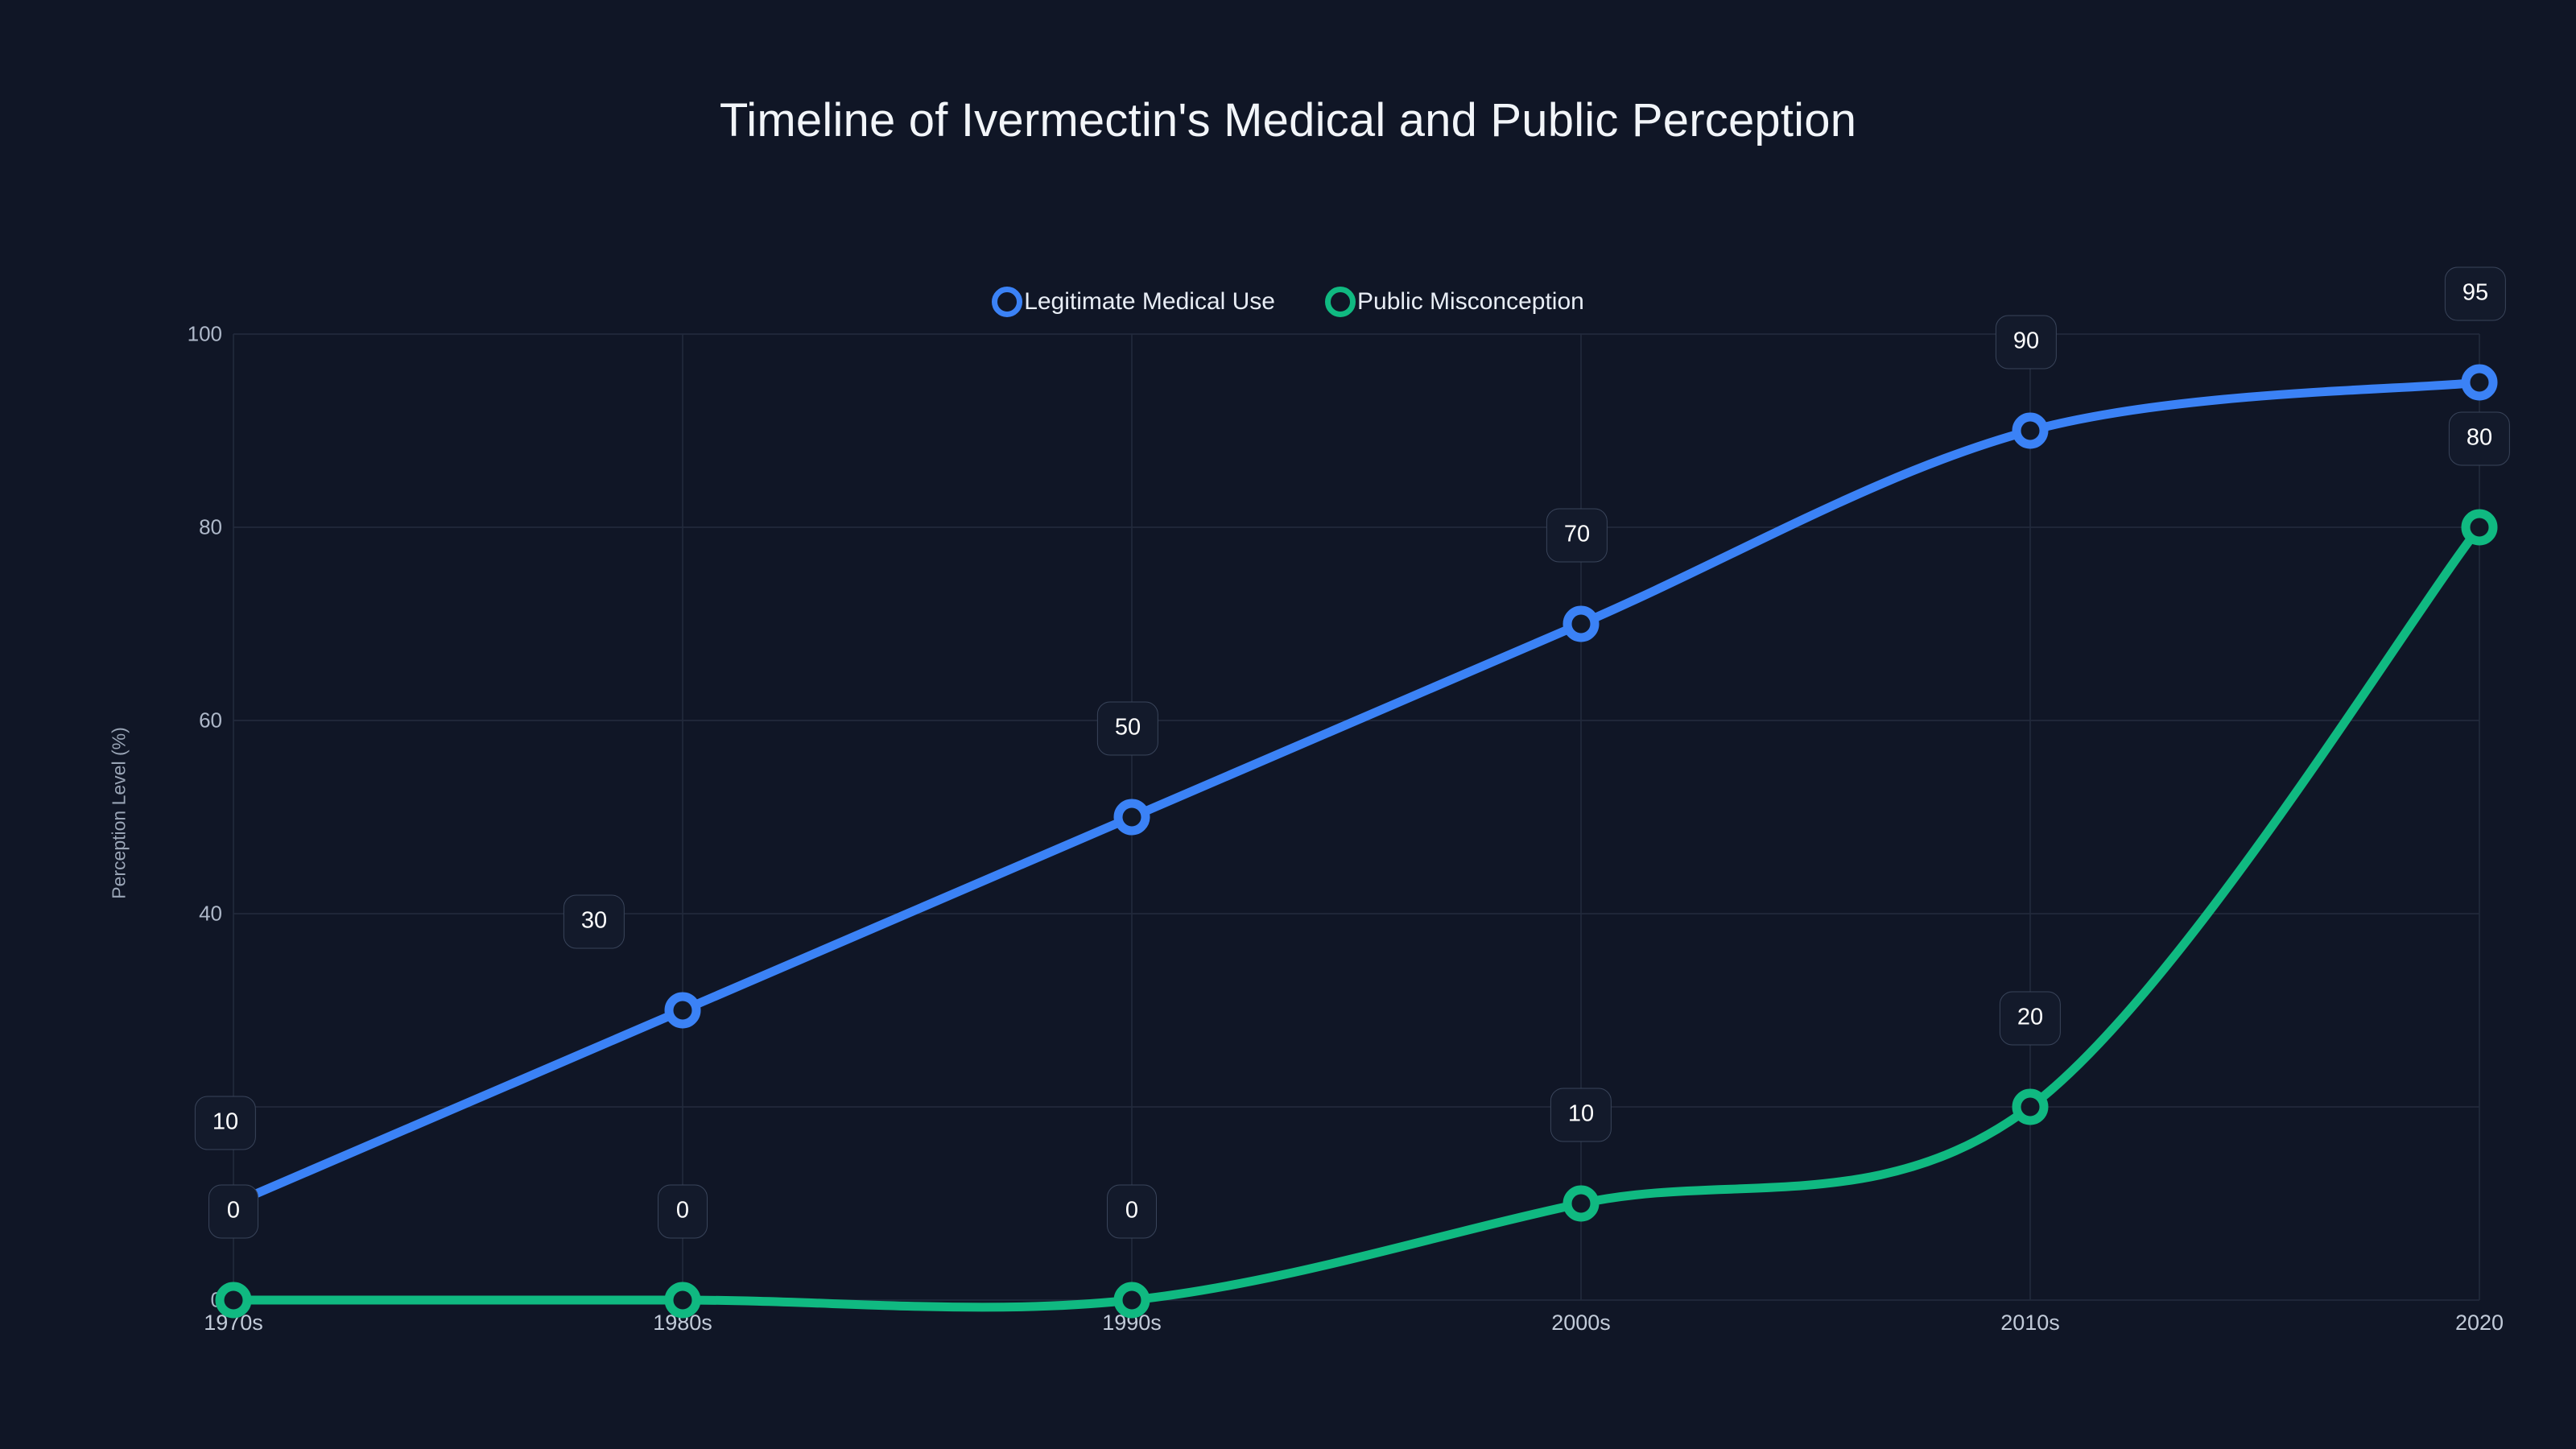 This screenshot has width=2576, height=1449. Describe the element at coordinates (2030, 1018) in the screenshot. I see `data-point-value-label: 20` at that location.